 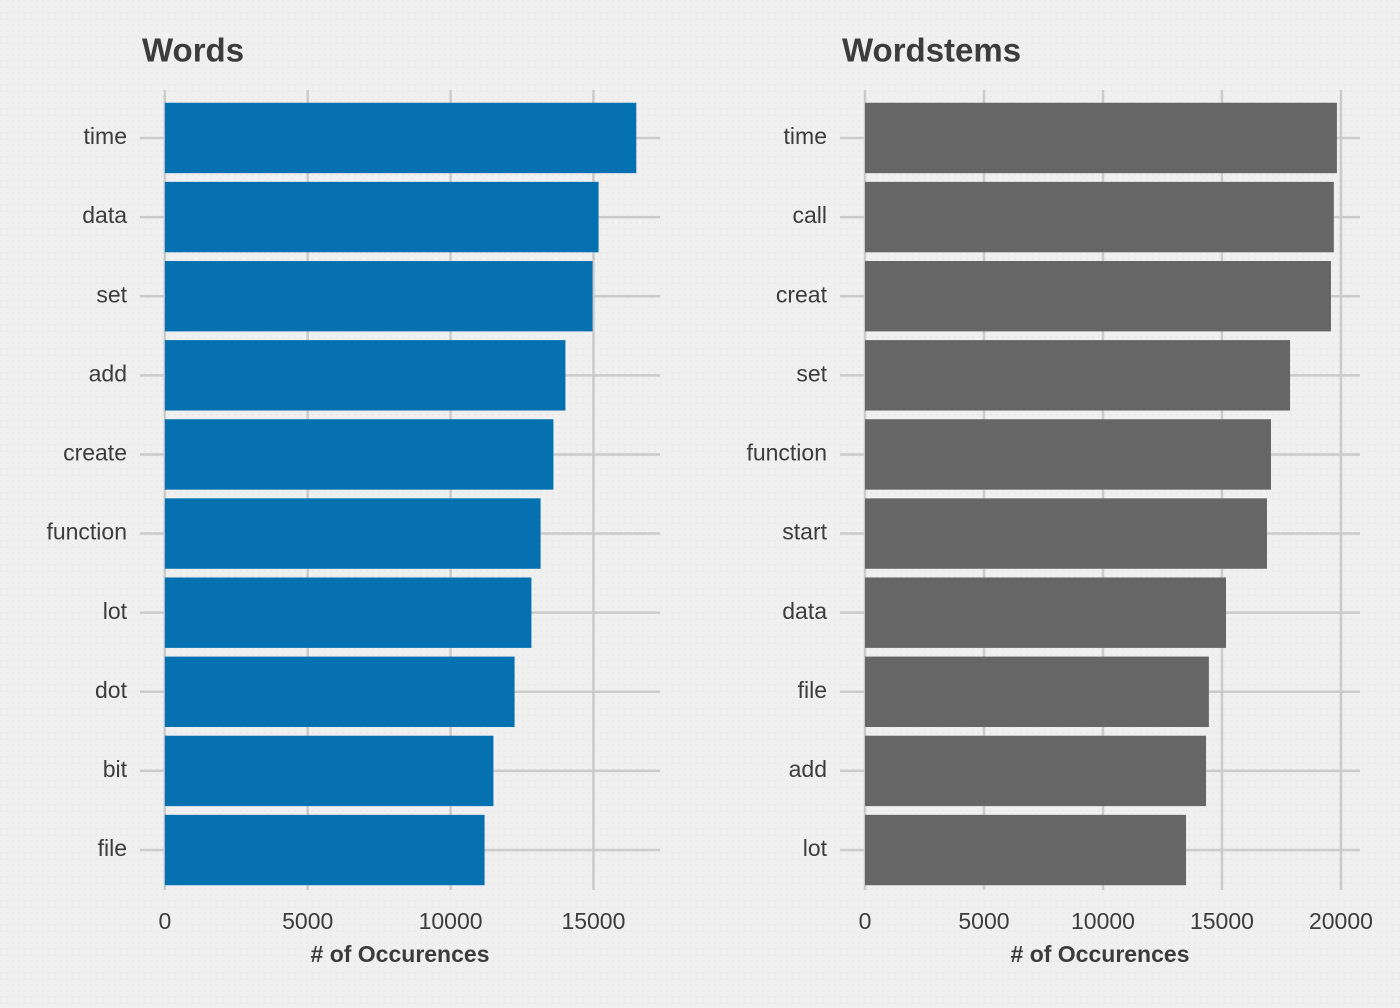 I want to click on y-tick-label: create, so click(x=95, y=453).